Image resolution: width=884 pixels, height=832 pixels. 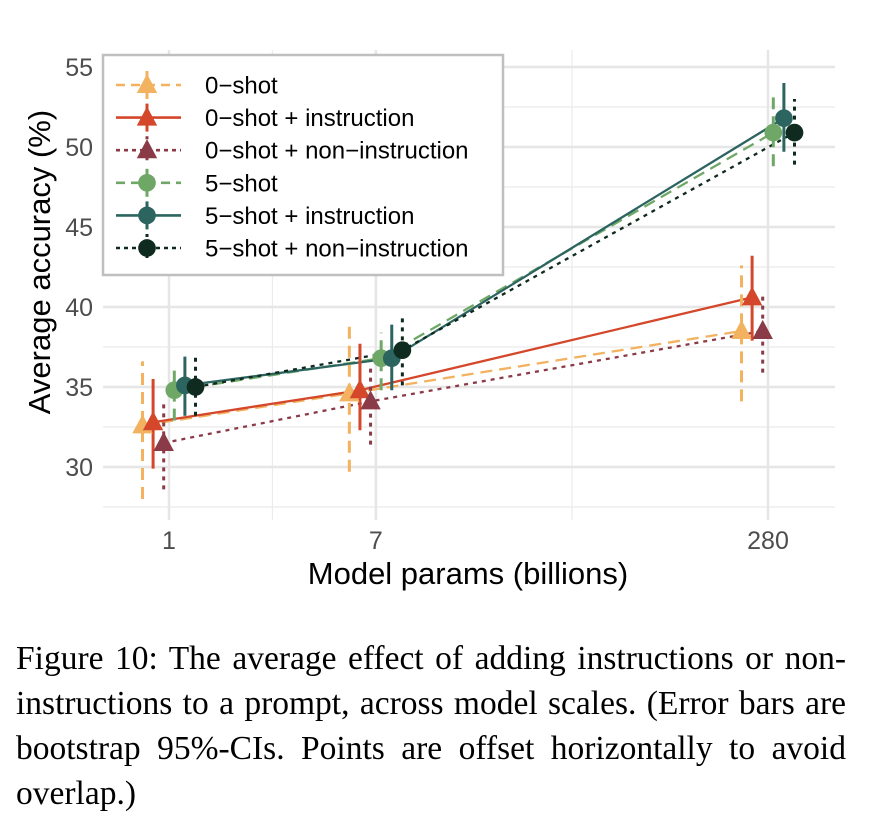 What do you see at coordinates (309, 118) in the screenshot?
I see `legend-label: 0−shot + instruction` at bounding box center [309, 118].